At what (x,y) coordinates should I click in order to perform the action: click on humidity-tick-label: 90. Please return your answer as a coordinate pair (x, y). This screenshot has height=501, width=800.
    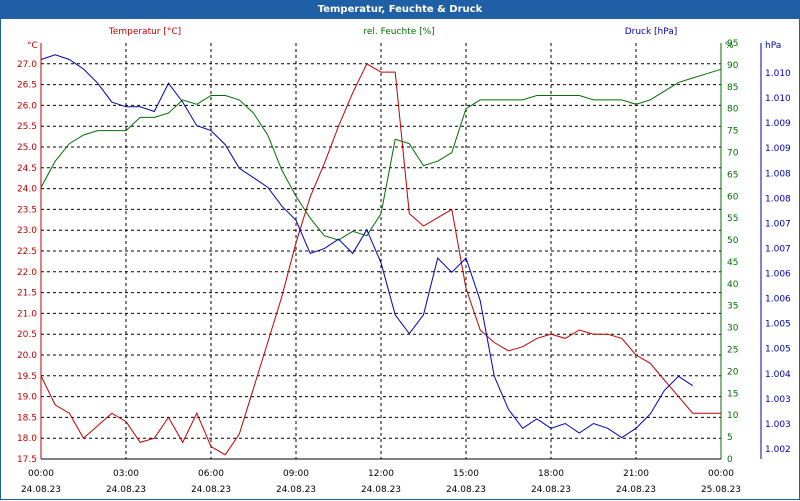
    Looking at the image, I should click on (733, 66).